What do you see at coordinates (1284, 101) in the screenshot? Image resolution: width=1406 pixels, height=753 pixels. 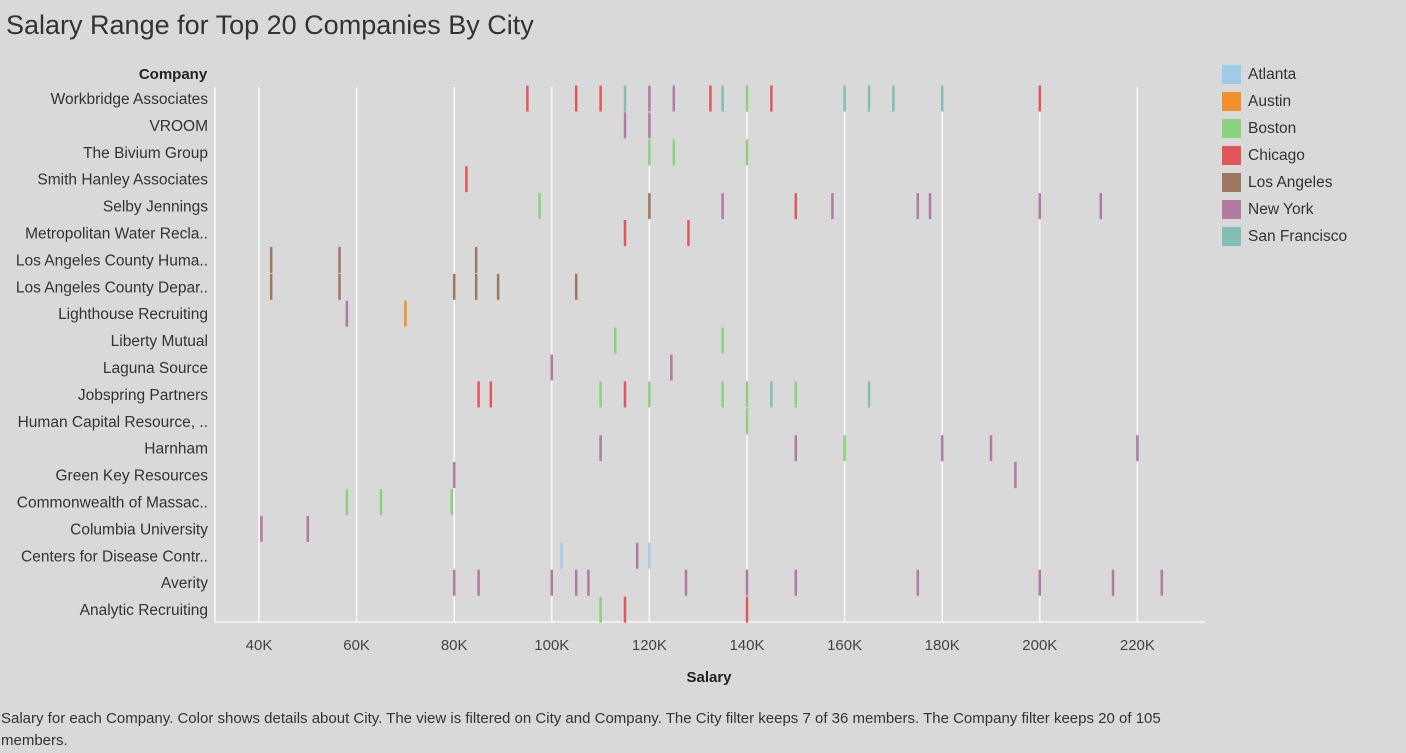 I see `legend-item: Austin` at bounding box center [1284, 101].